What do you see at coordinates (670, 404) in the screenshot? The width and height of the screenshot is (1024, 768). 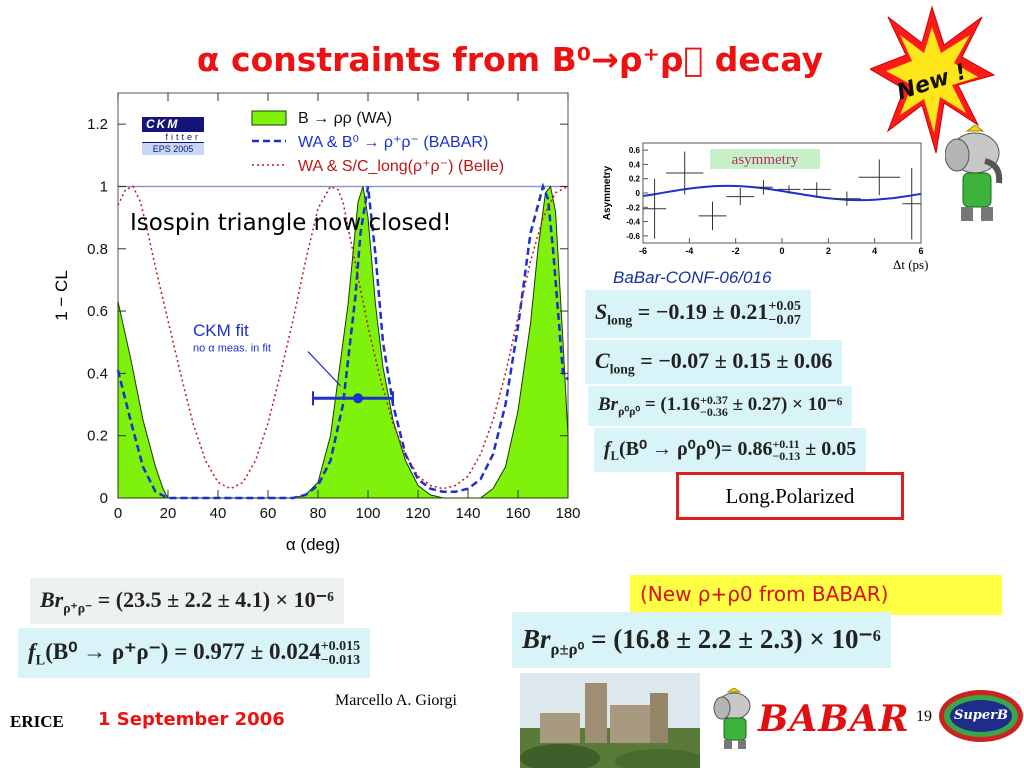 I see `br00-value: = (1.16` at bounding box center [670, 404].